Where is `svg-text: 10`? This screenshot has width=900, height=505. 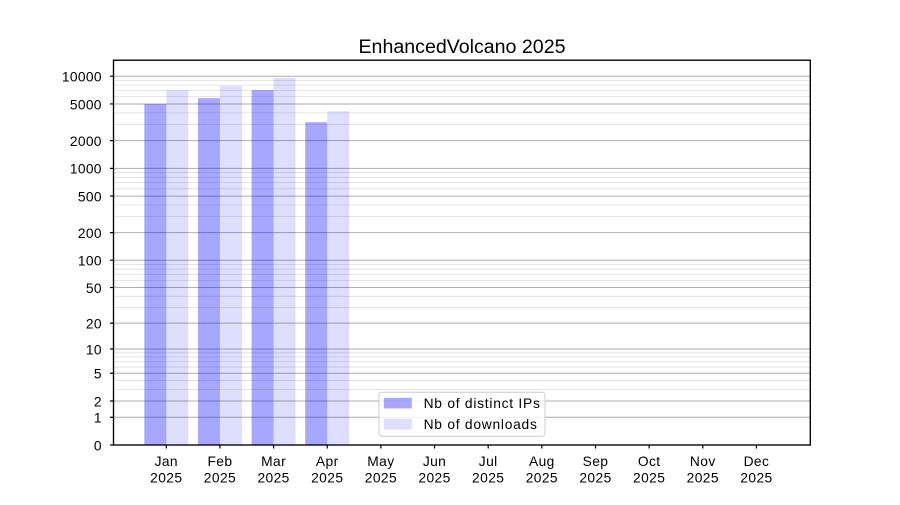
svg-text: 10 is located at coordinates (94, 349).